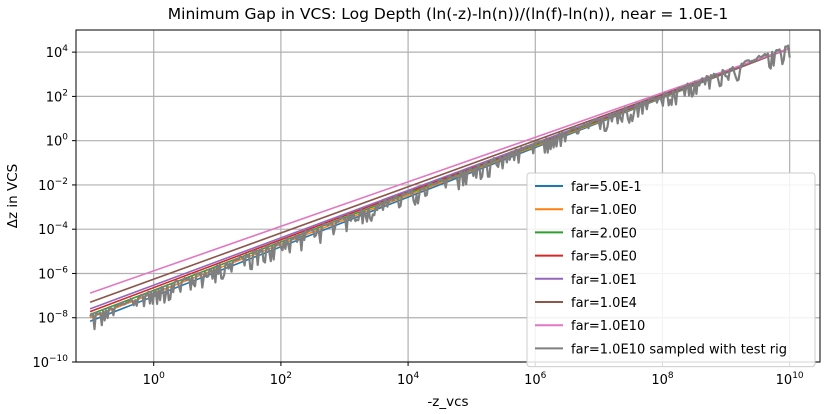 This screenshot has height=414, width=828. Describe the element at coordinates (154, 379) in the screenshot. I see `x-tick-label: 100` at that location.